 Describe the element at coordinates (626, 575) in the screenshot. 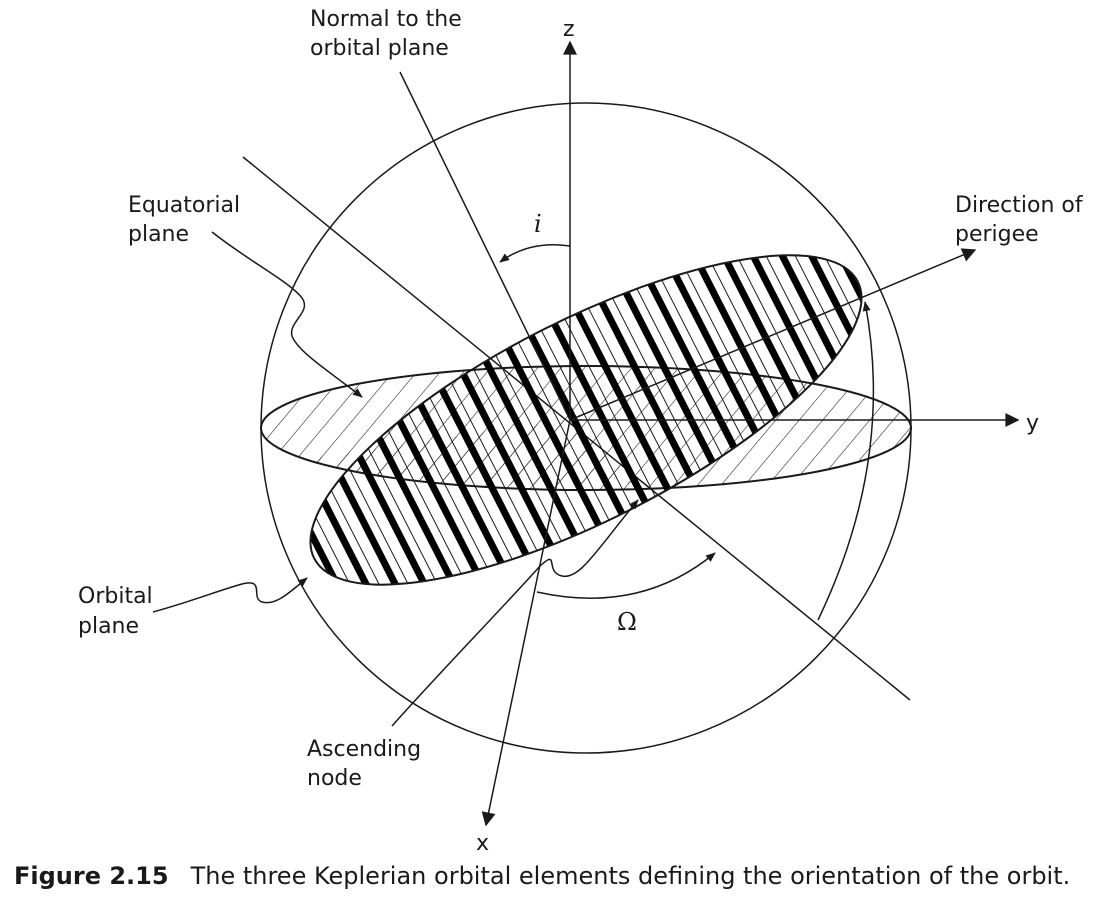

I see `raan-arc` at that location.